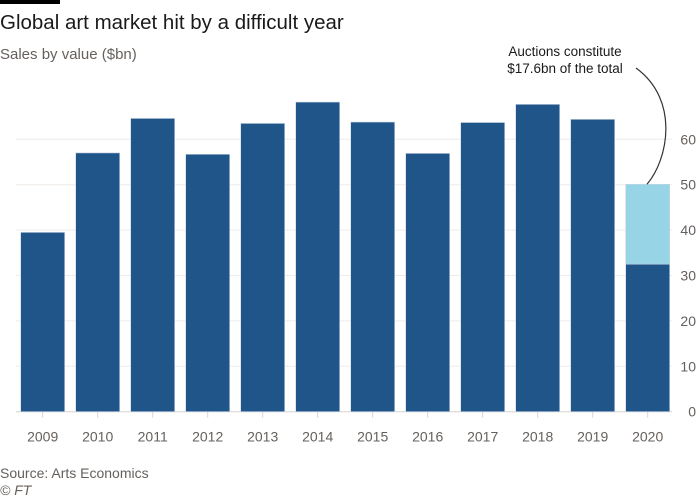 The height and width of the screenshot is (500, 700). Describe the element at coordinates (648, 224) in the screenshot. I see `bar-2020-auctions` at that location.